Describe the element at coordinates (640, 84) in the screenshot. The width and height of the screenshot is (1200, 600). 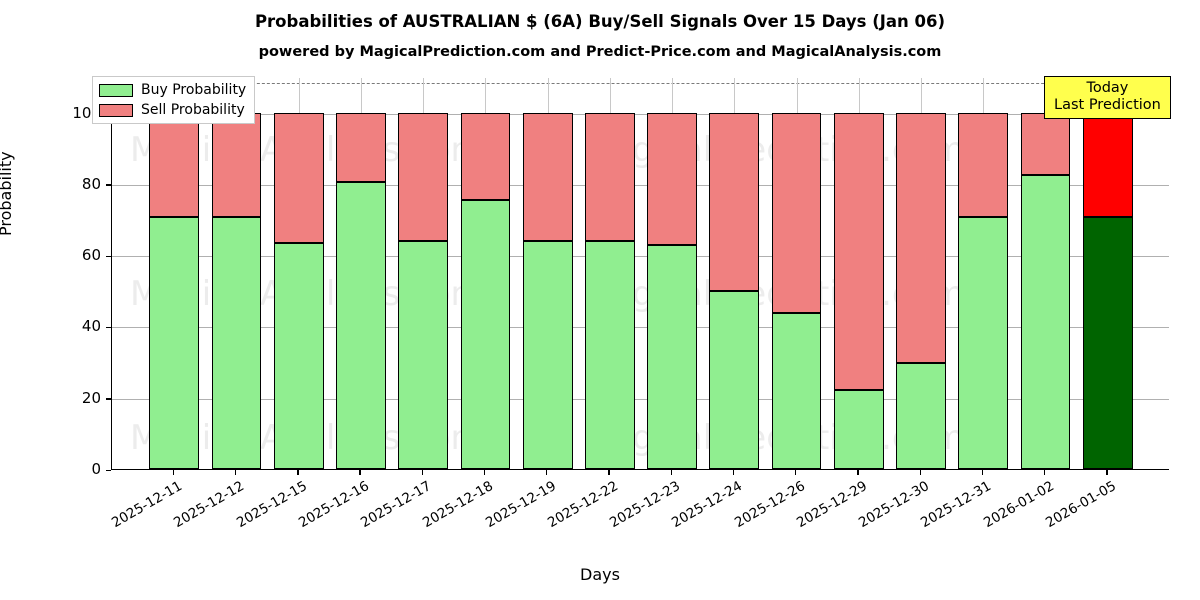
I see `top-reference-line` at that location.